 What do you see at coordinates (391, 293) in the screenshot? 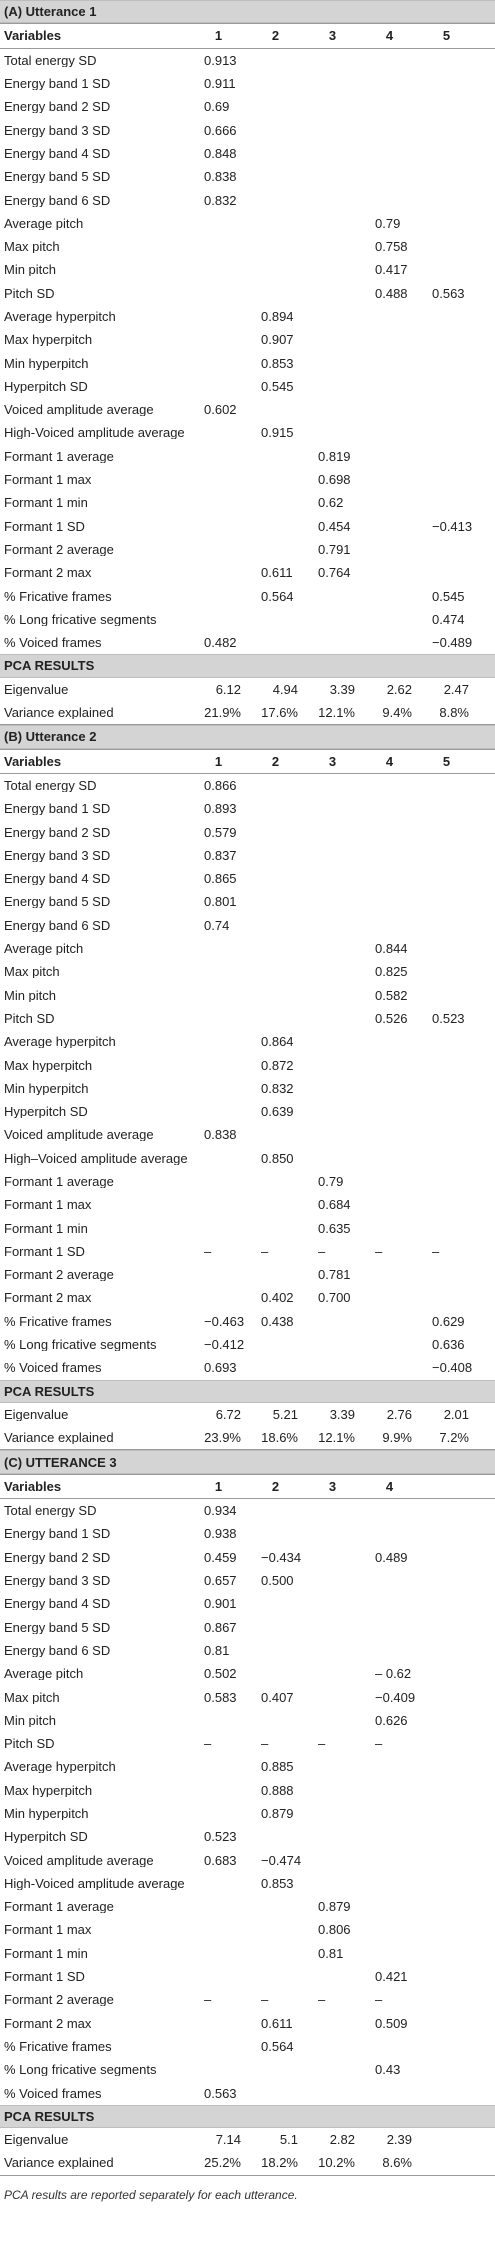
I see `value-cell: 0.488` at bounding box center [391, 293].